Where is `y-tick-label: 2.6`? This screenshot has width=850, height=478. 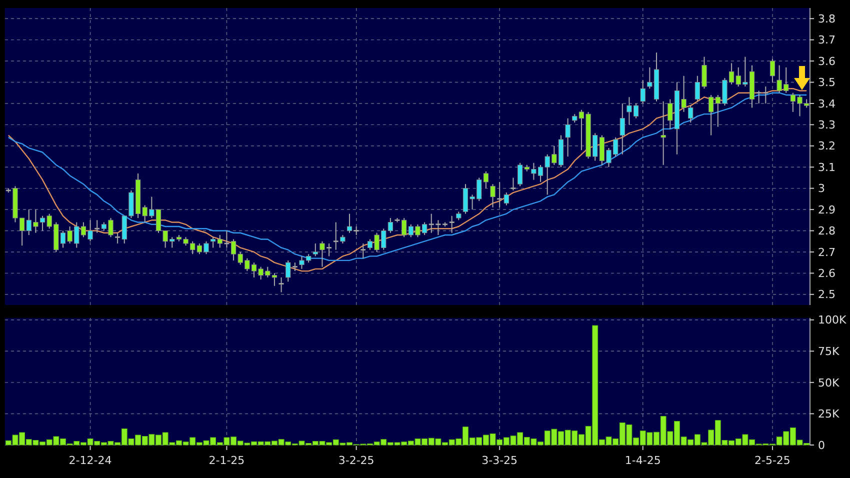
y-tick-label: 2.6 is located at coordinates (827, 273).